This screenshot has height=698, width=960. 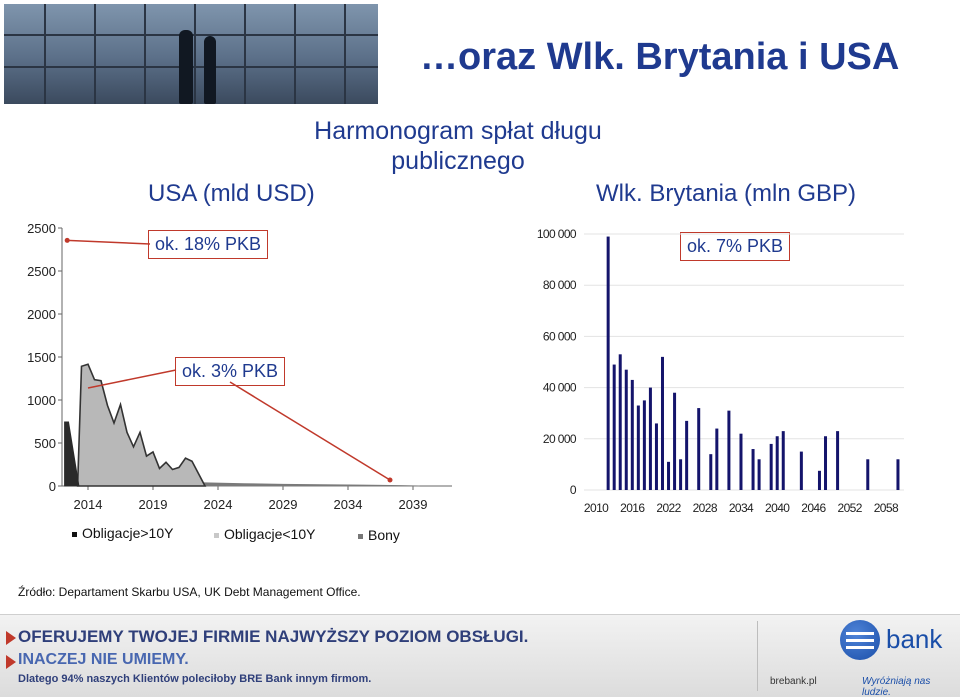 What do you see at coordinates (103, 659) in the screenshot?
I see `banner-line-2: INACZEJ NIE UMIEMY.` at bounding box center [103, 659].